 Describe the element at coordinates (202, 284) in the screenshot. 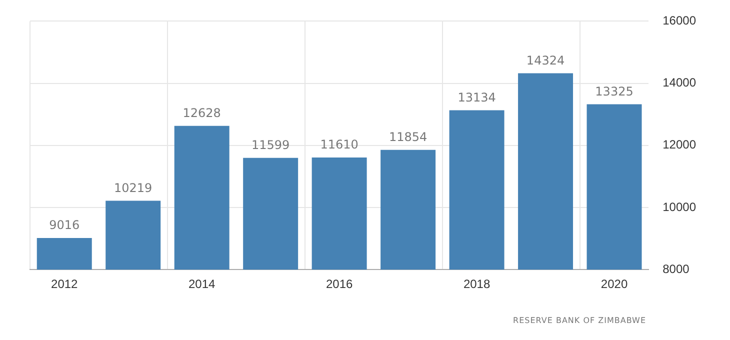

I see `x-tick-label: 2014` at that location.